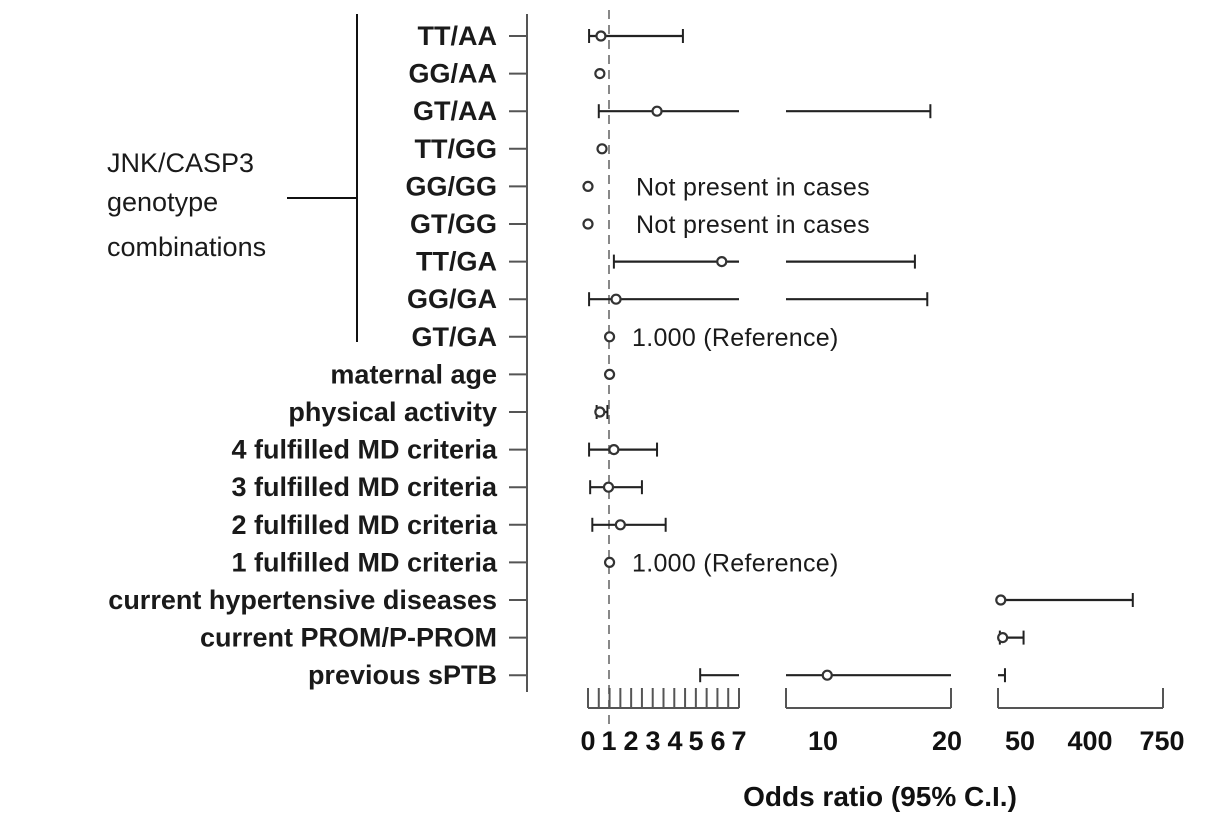  What do you see at coordinates (452, 74) in the screenshot?
I see `row-label: GG/AA` at bounding box center [452, 74].